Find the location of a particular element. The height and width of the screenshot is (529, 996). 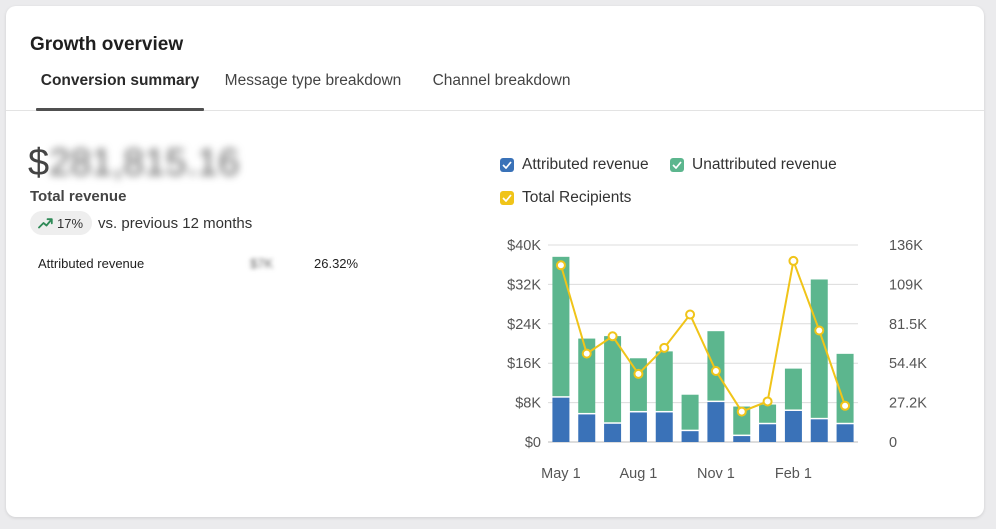

y-left-tick-label: $16K is located at coordinates (524, 364).